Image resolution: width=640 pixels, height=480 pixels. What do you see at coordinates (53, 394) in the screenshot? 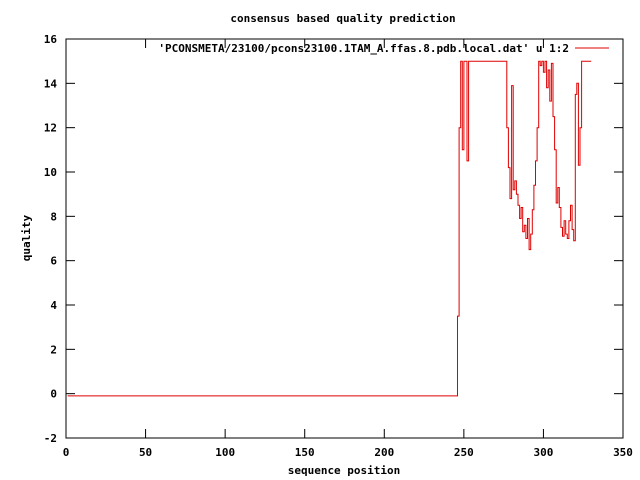
I see `y-tick-label: 0` at bounding box center [53, 394].